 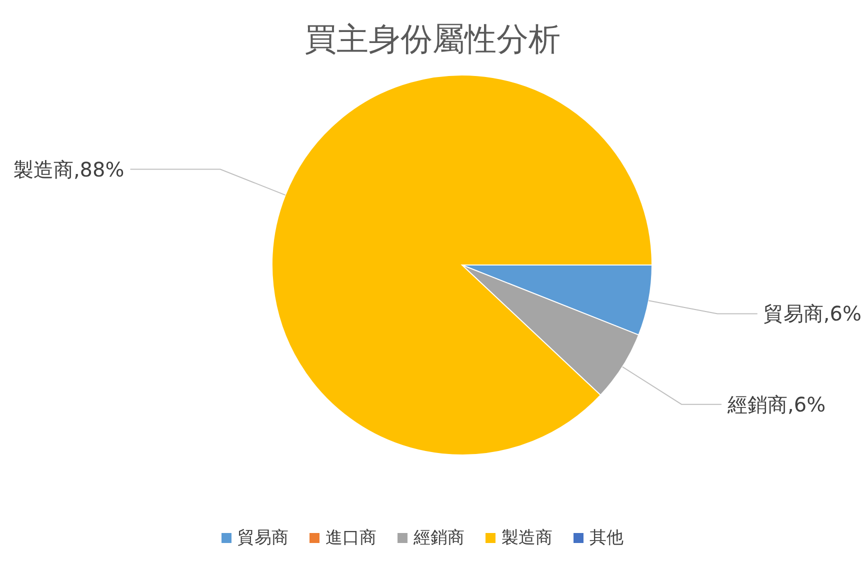 I want to click on title: 買主身份屬性分析, so click(x=432, y=39).